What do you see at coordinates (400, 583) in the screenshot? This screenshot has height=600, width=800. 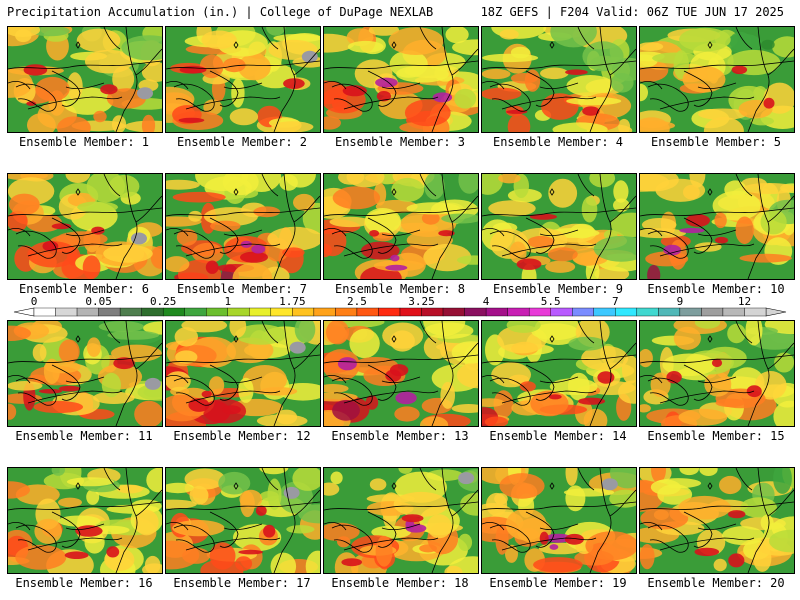 I see `ensemble-member-label: Ensemble Member: 18` at bounding box center [400, 583].